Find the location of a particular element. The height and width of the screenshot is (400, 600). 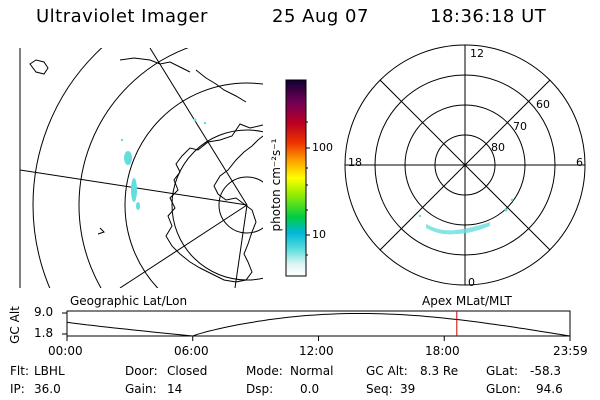

date-label: 25 Aug 07 is located at coordinates (320, 16).